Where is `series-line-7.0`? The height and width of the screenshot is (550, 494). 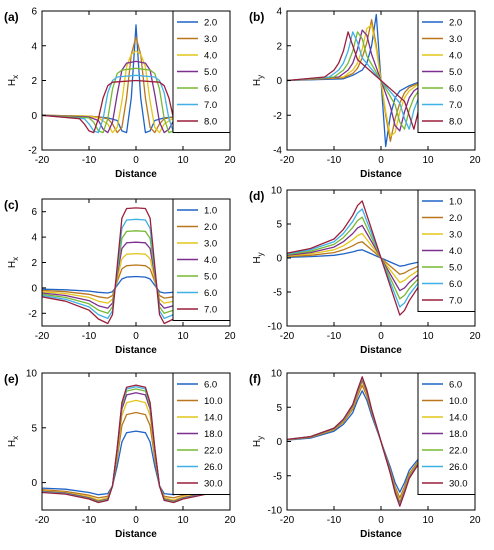
series-line-7.0 is located at coordinates (381, 258).